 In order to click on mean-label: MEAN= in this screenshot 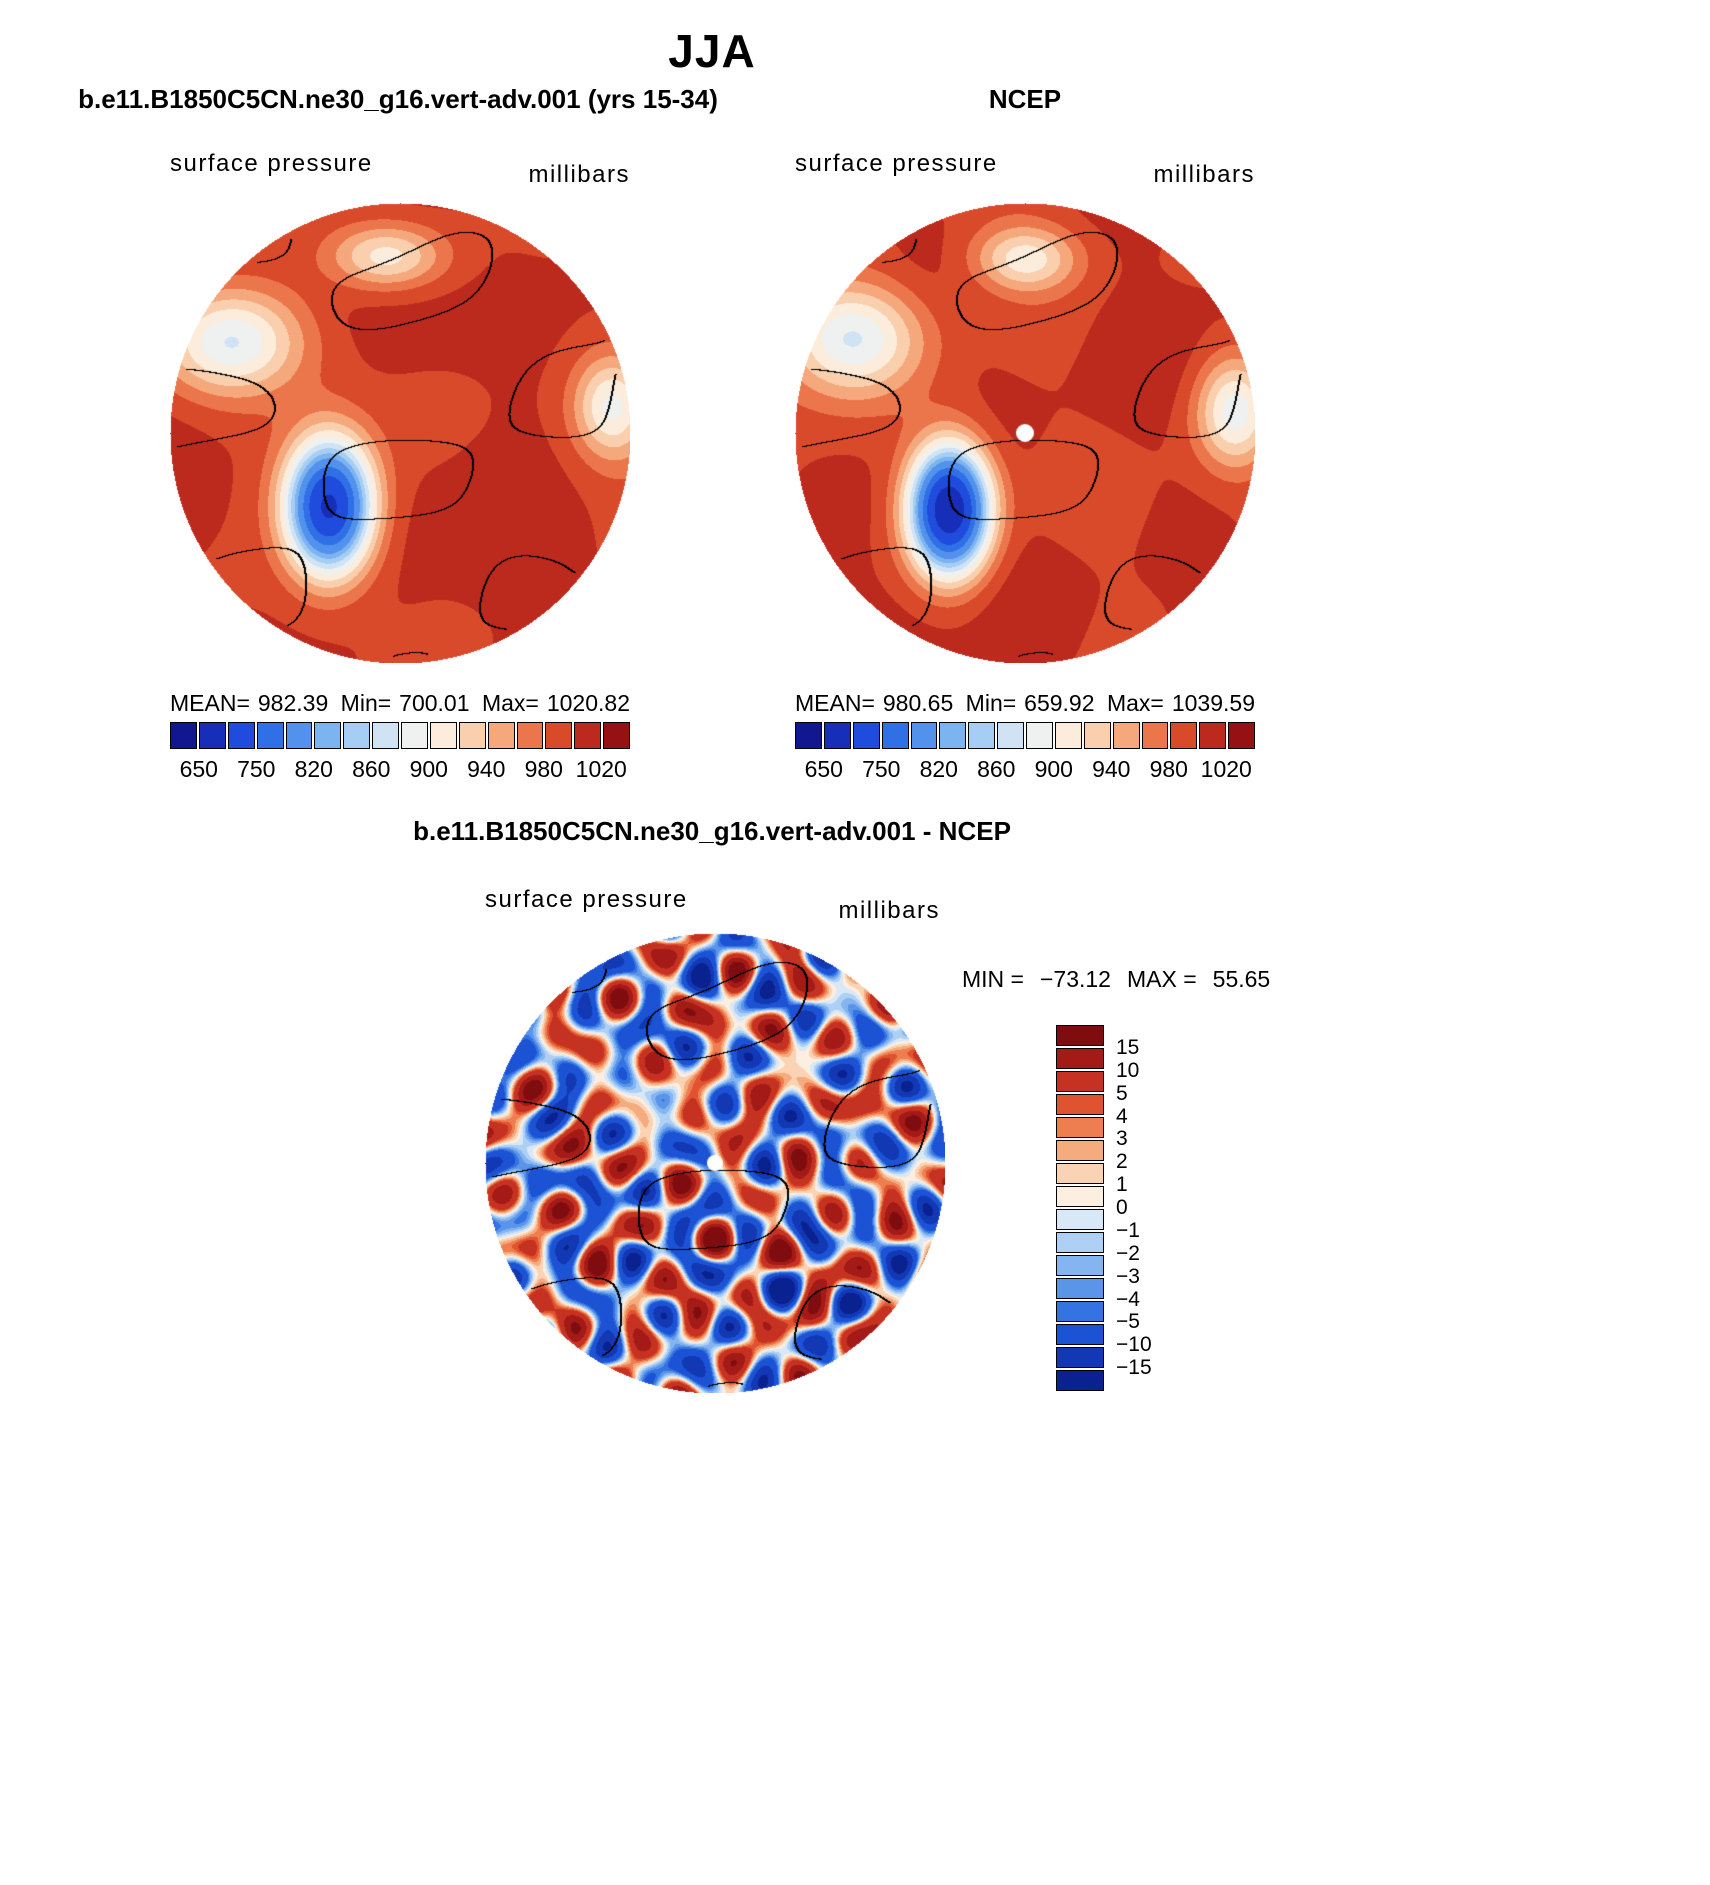, I will do `click(835, 703)`.